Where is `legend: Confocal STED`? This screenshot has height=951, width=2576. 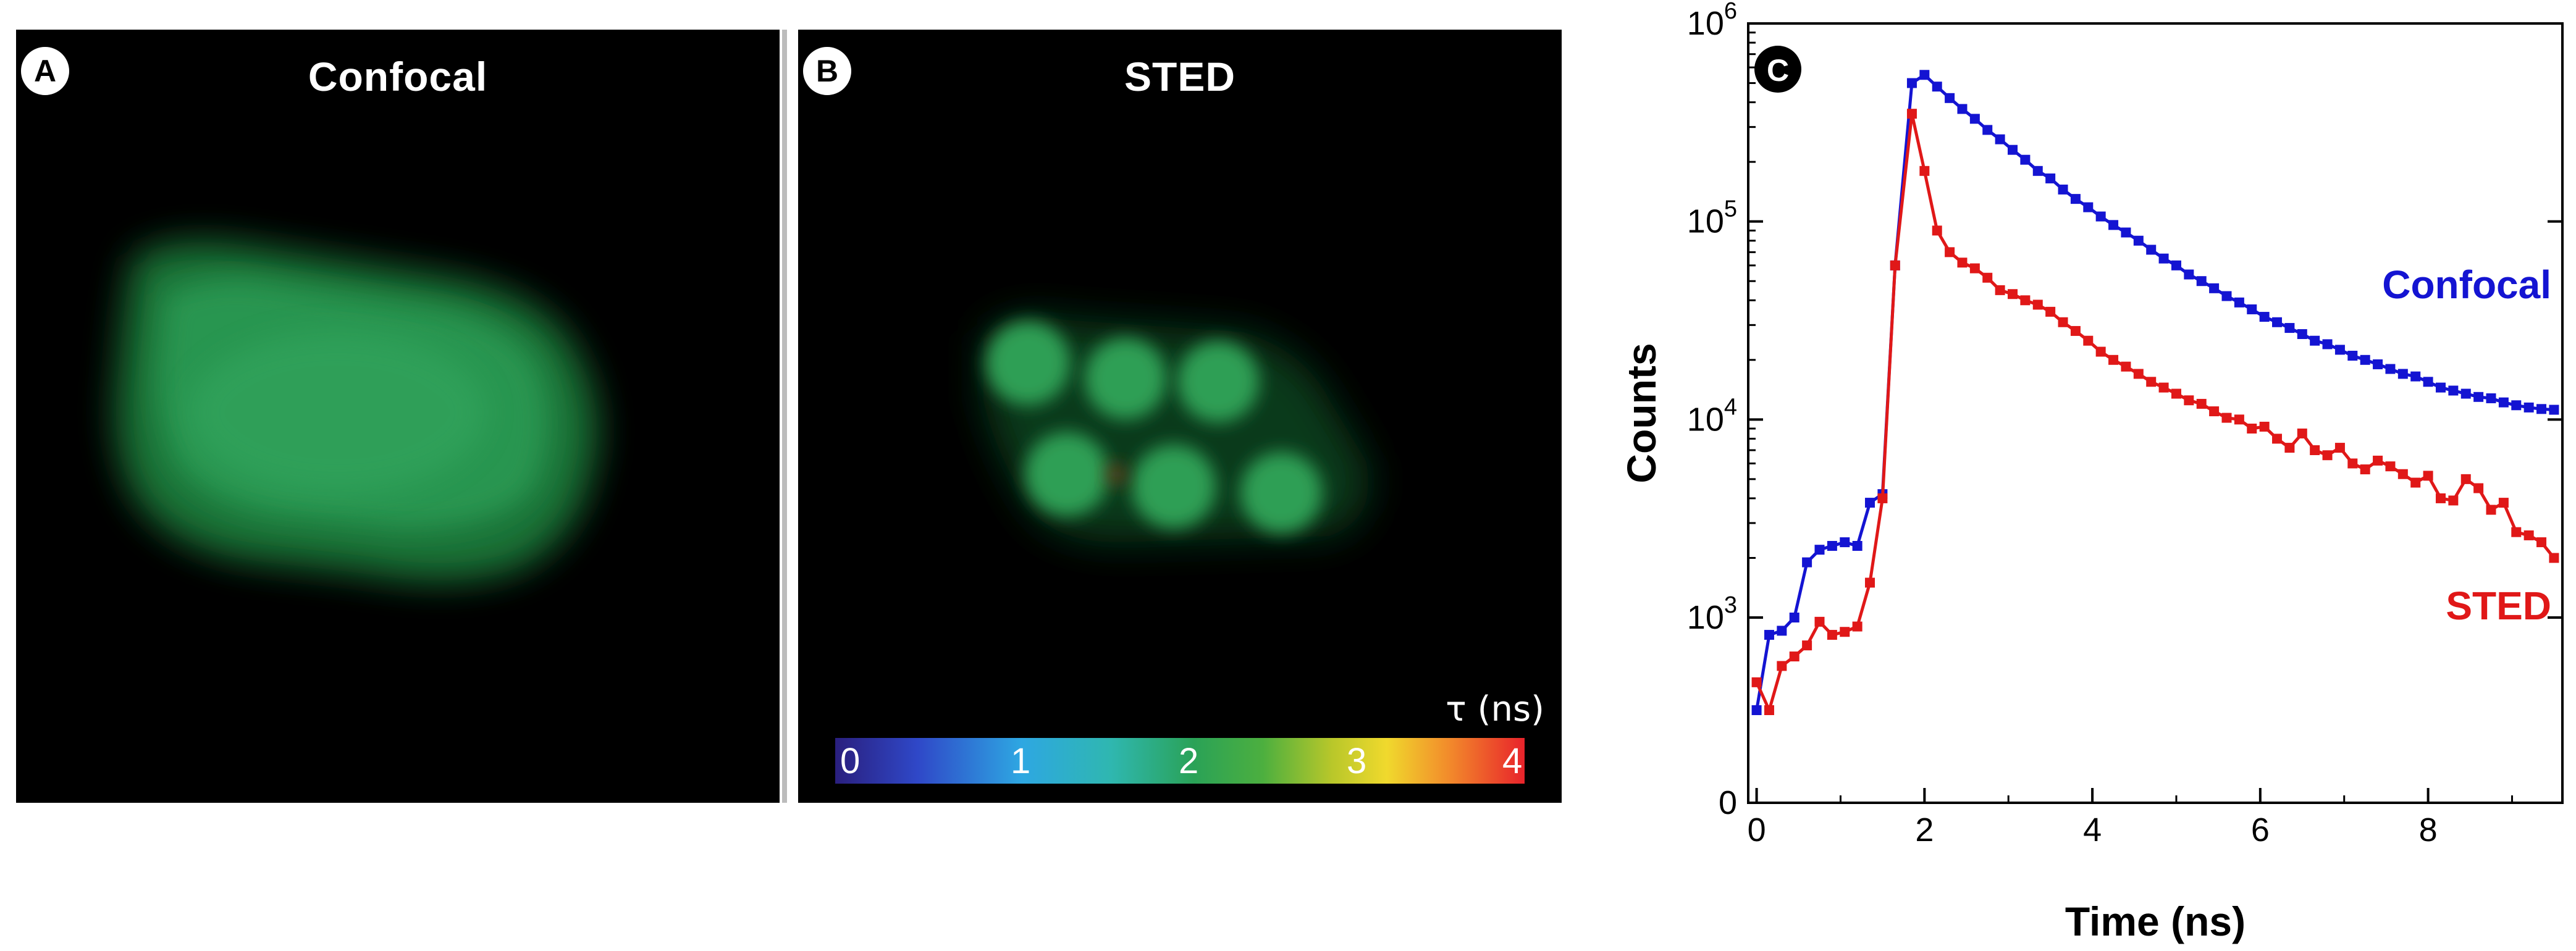 legend: Confocal STED is located at coordinates (2466, 445).